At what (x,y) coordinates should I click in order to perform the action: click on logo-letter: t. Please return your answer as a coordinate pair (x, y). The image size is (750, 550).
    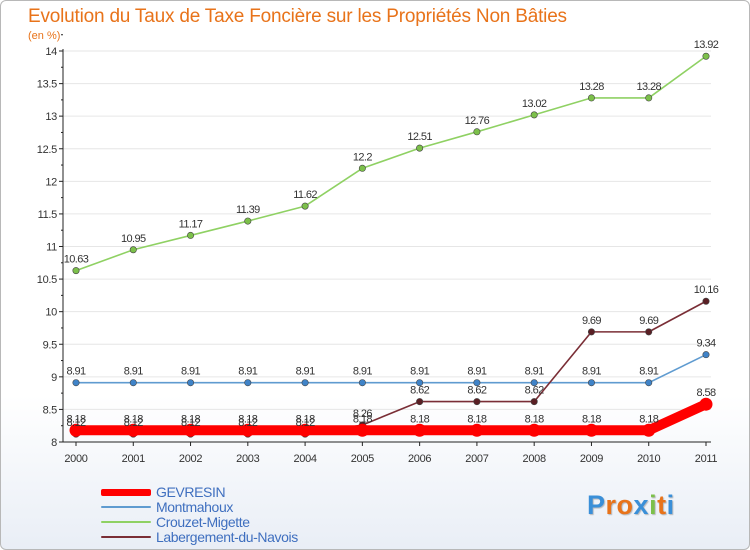
    Looking at the image, I should click on (662, 505).